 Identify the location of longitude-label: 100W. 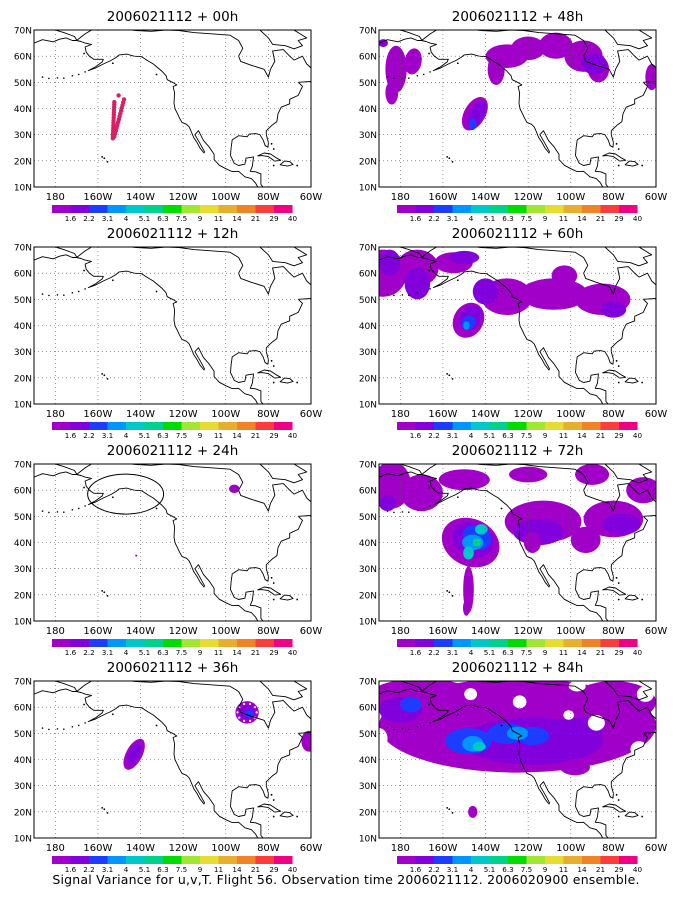
(570, 631).